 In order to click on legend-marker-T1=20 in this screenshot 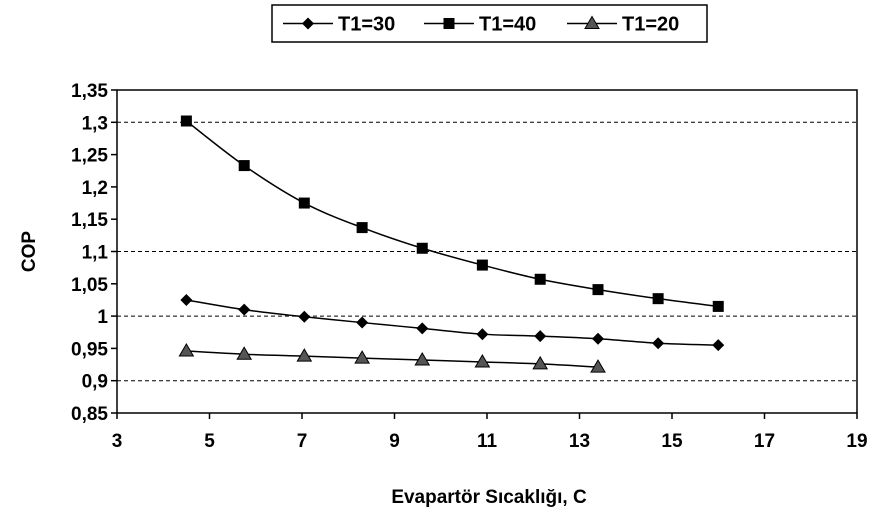, I will do `click(592, 22)`.